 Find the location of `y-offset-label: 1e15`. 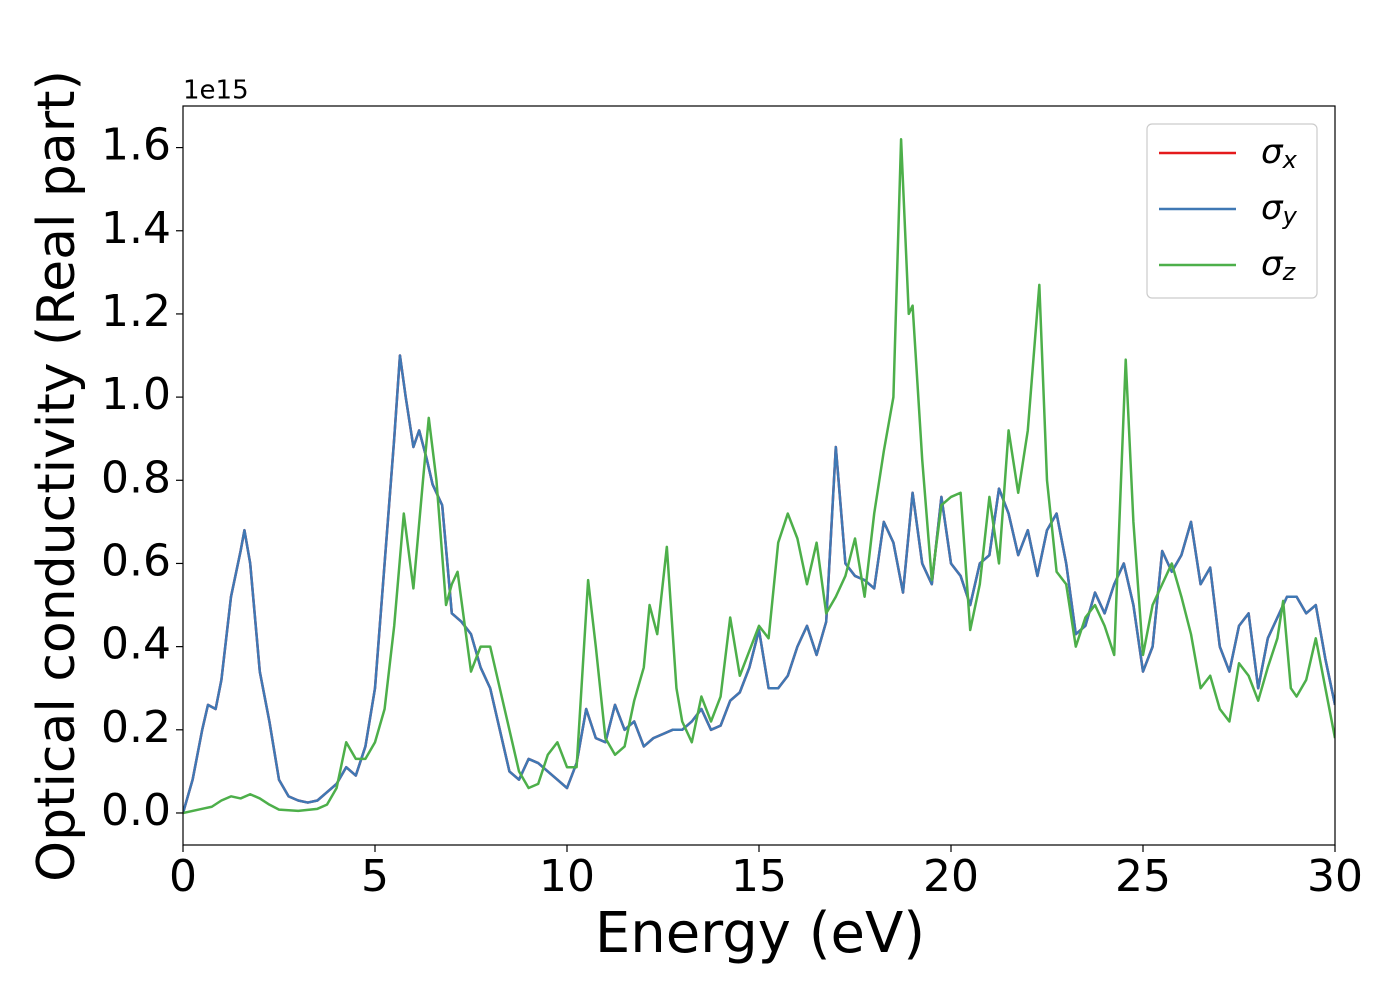

y-offset-label: 1e15 is located at coordinates (216, 91).